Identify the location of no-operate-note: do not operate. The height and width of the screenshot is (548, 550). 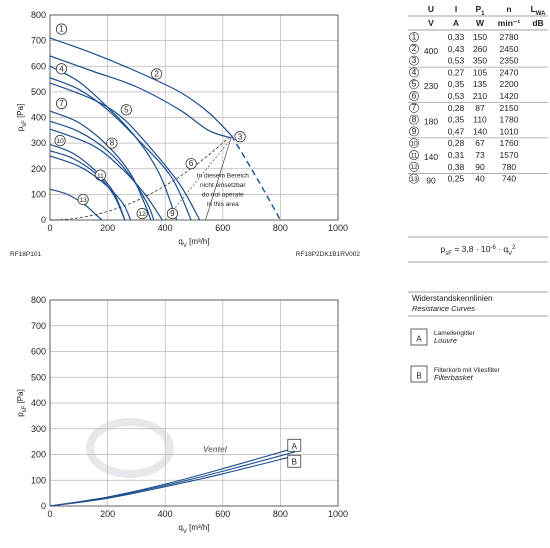
(223, 195).